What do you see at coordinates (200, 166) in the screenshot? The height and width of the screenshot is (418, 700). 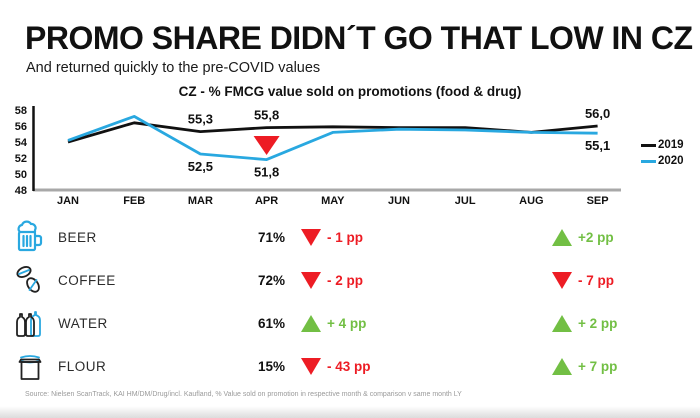 I see `svg-text: 52,5` at bounding box center [200, 166].